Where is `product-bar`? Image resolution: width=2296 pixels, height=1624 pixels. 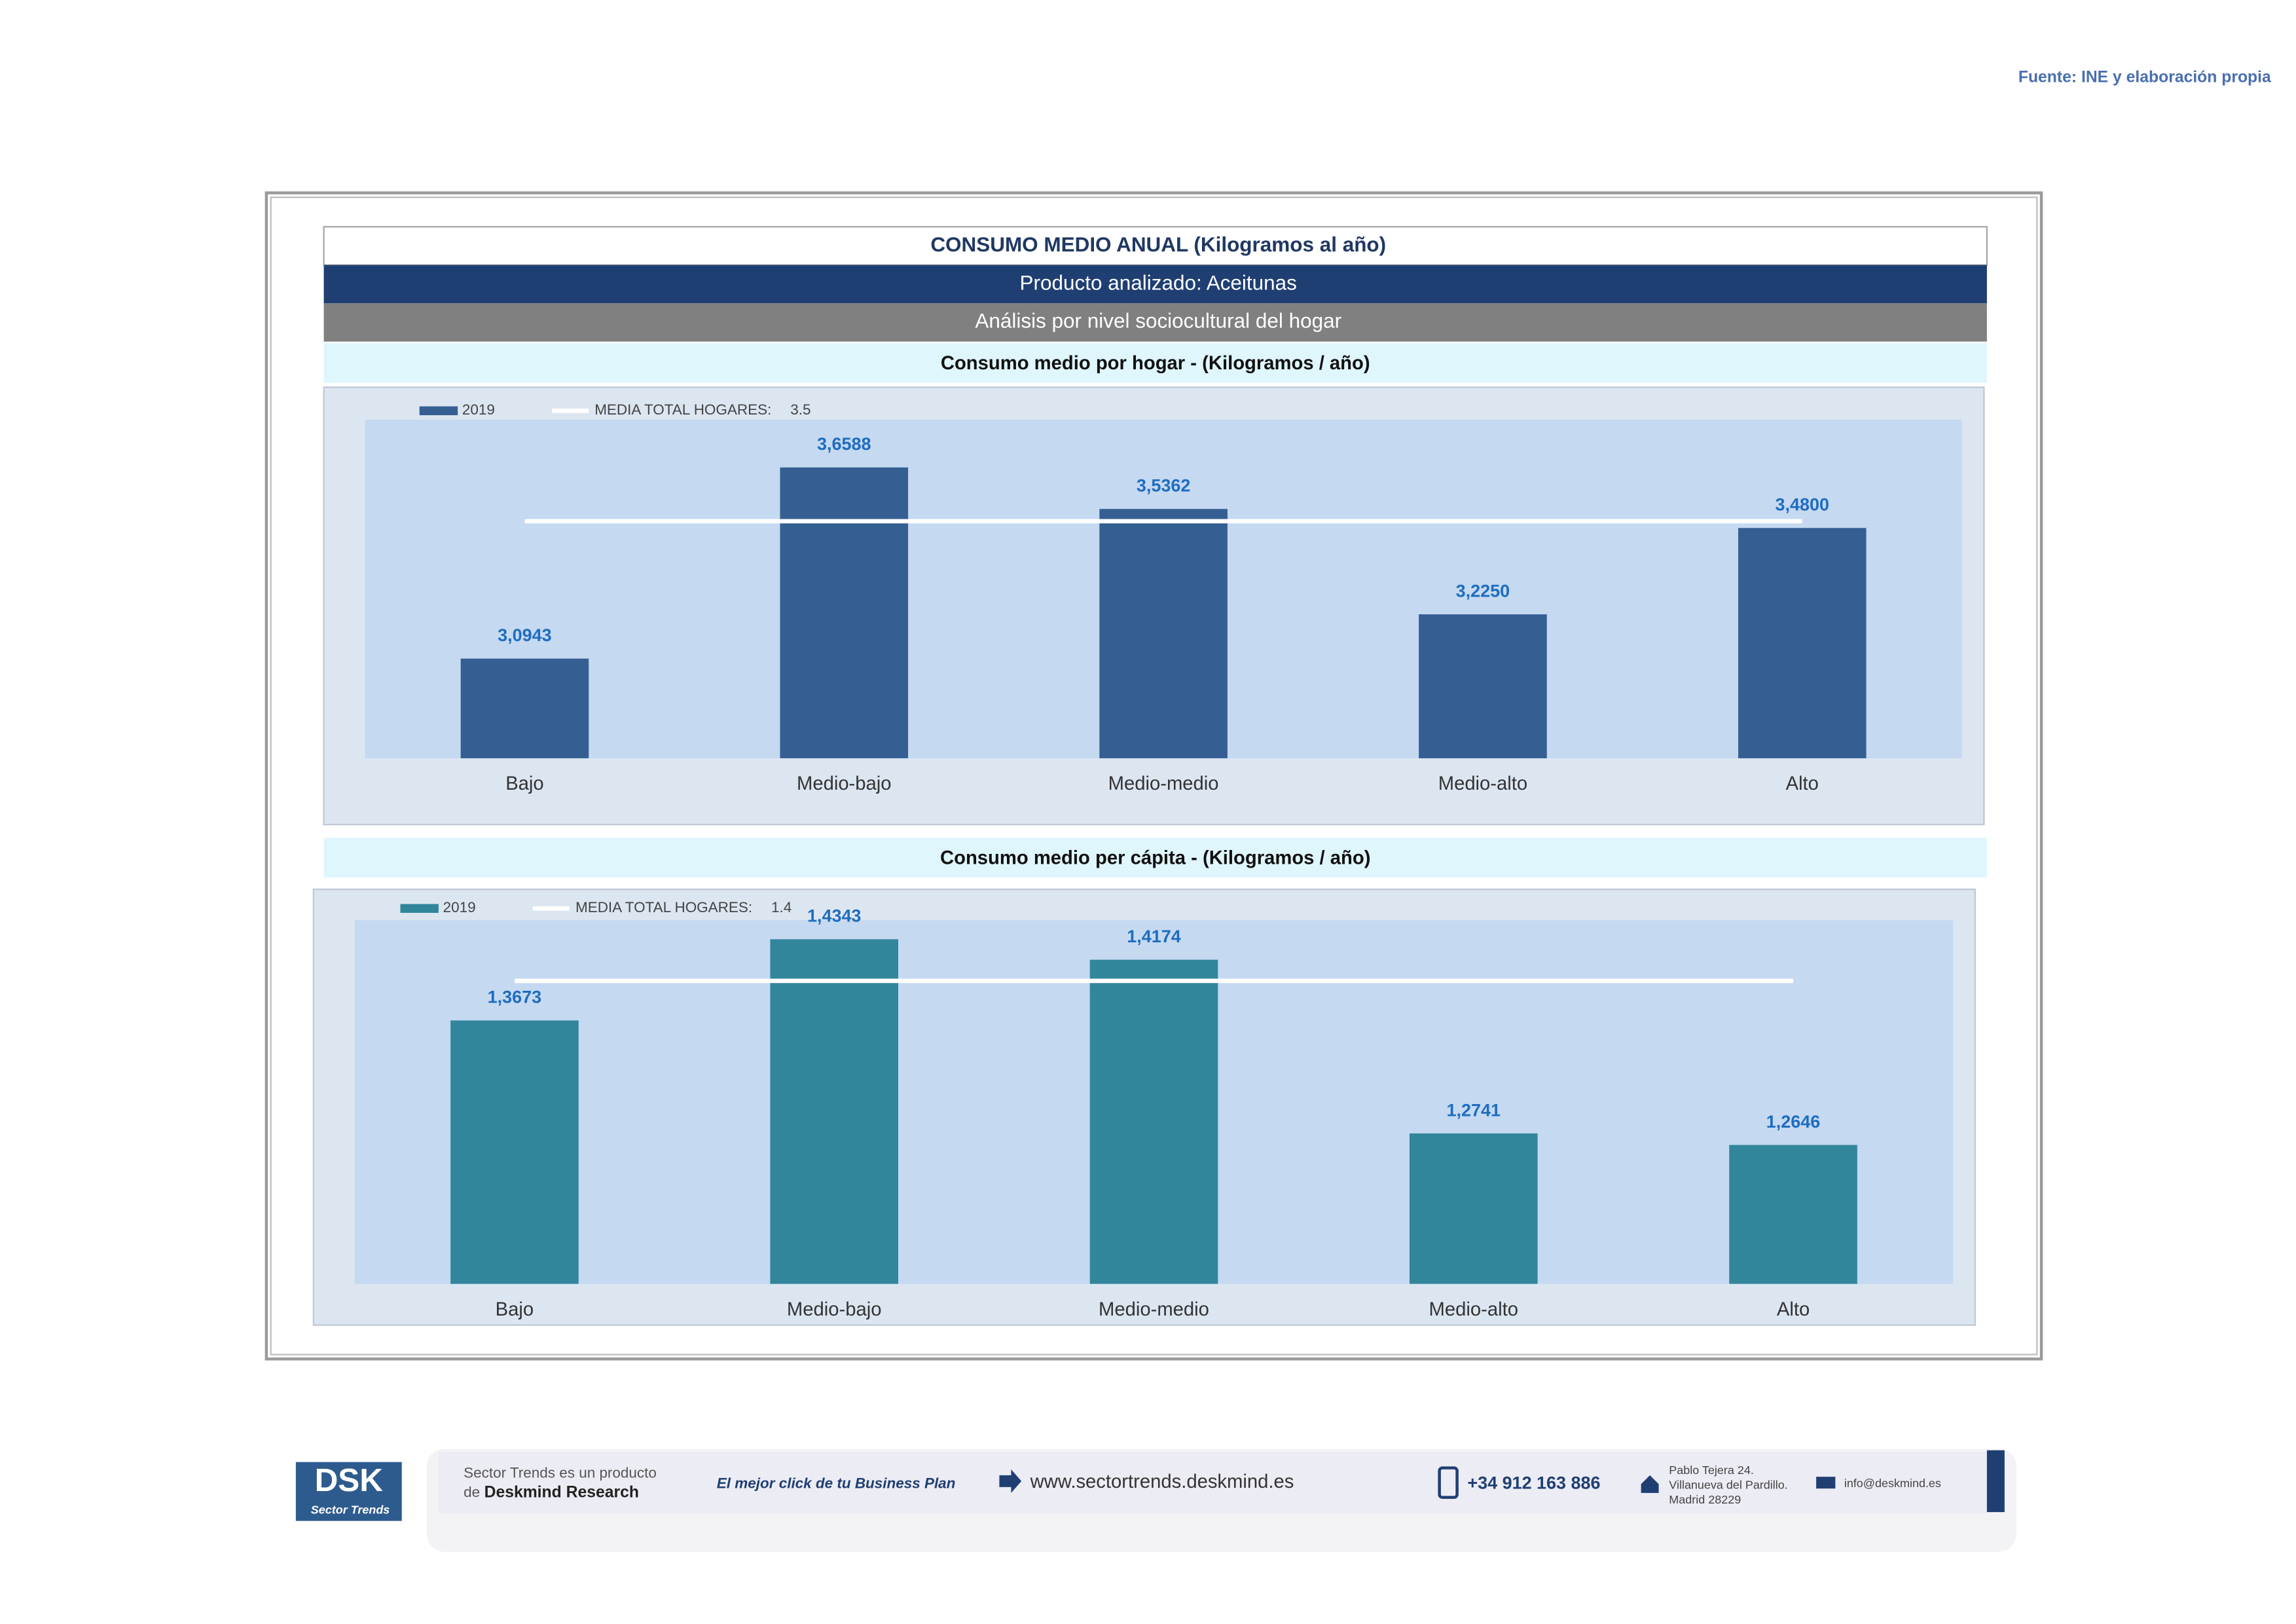 product-bar is located at coordinates (1155, 284).